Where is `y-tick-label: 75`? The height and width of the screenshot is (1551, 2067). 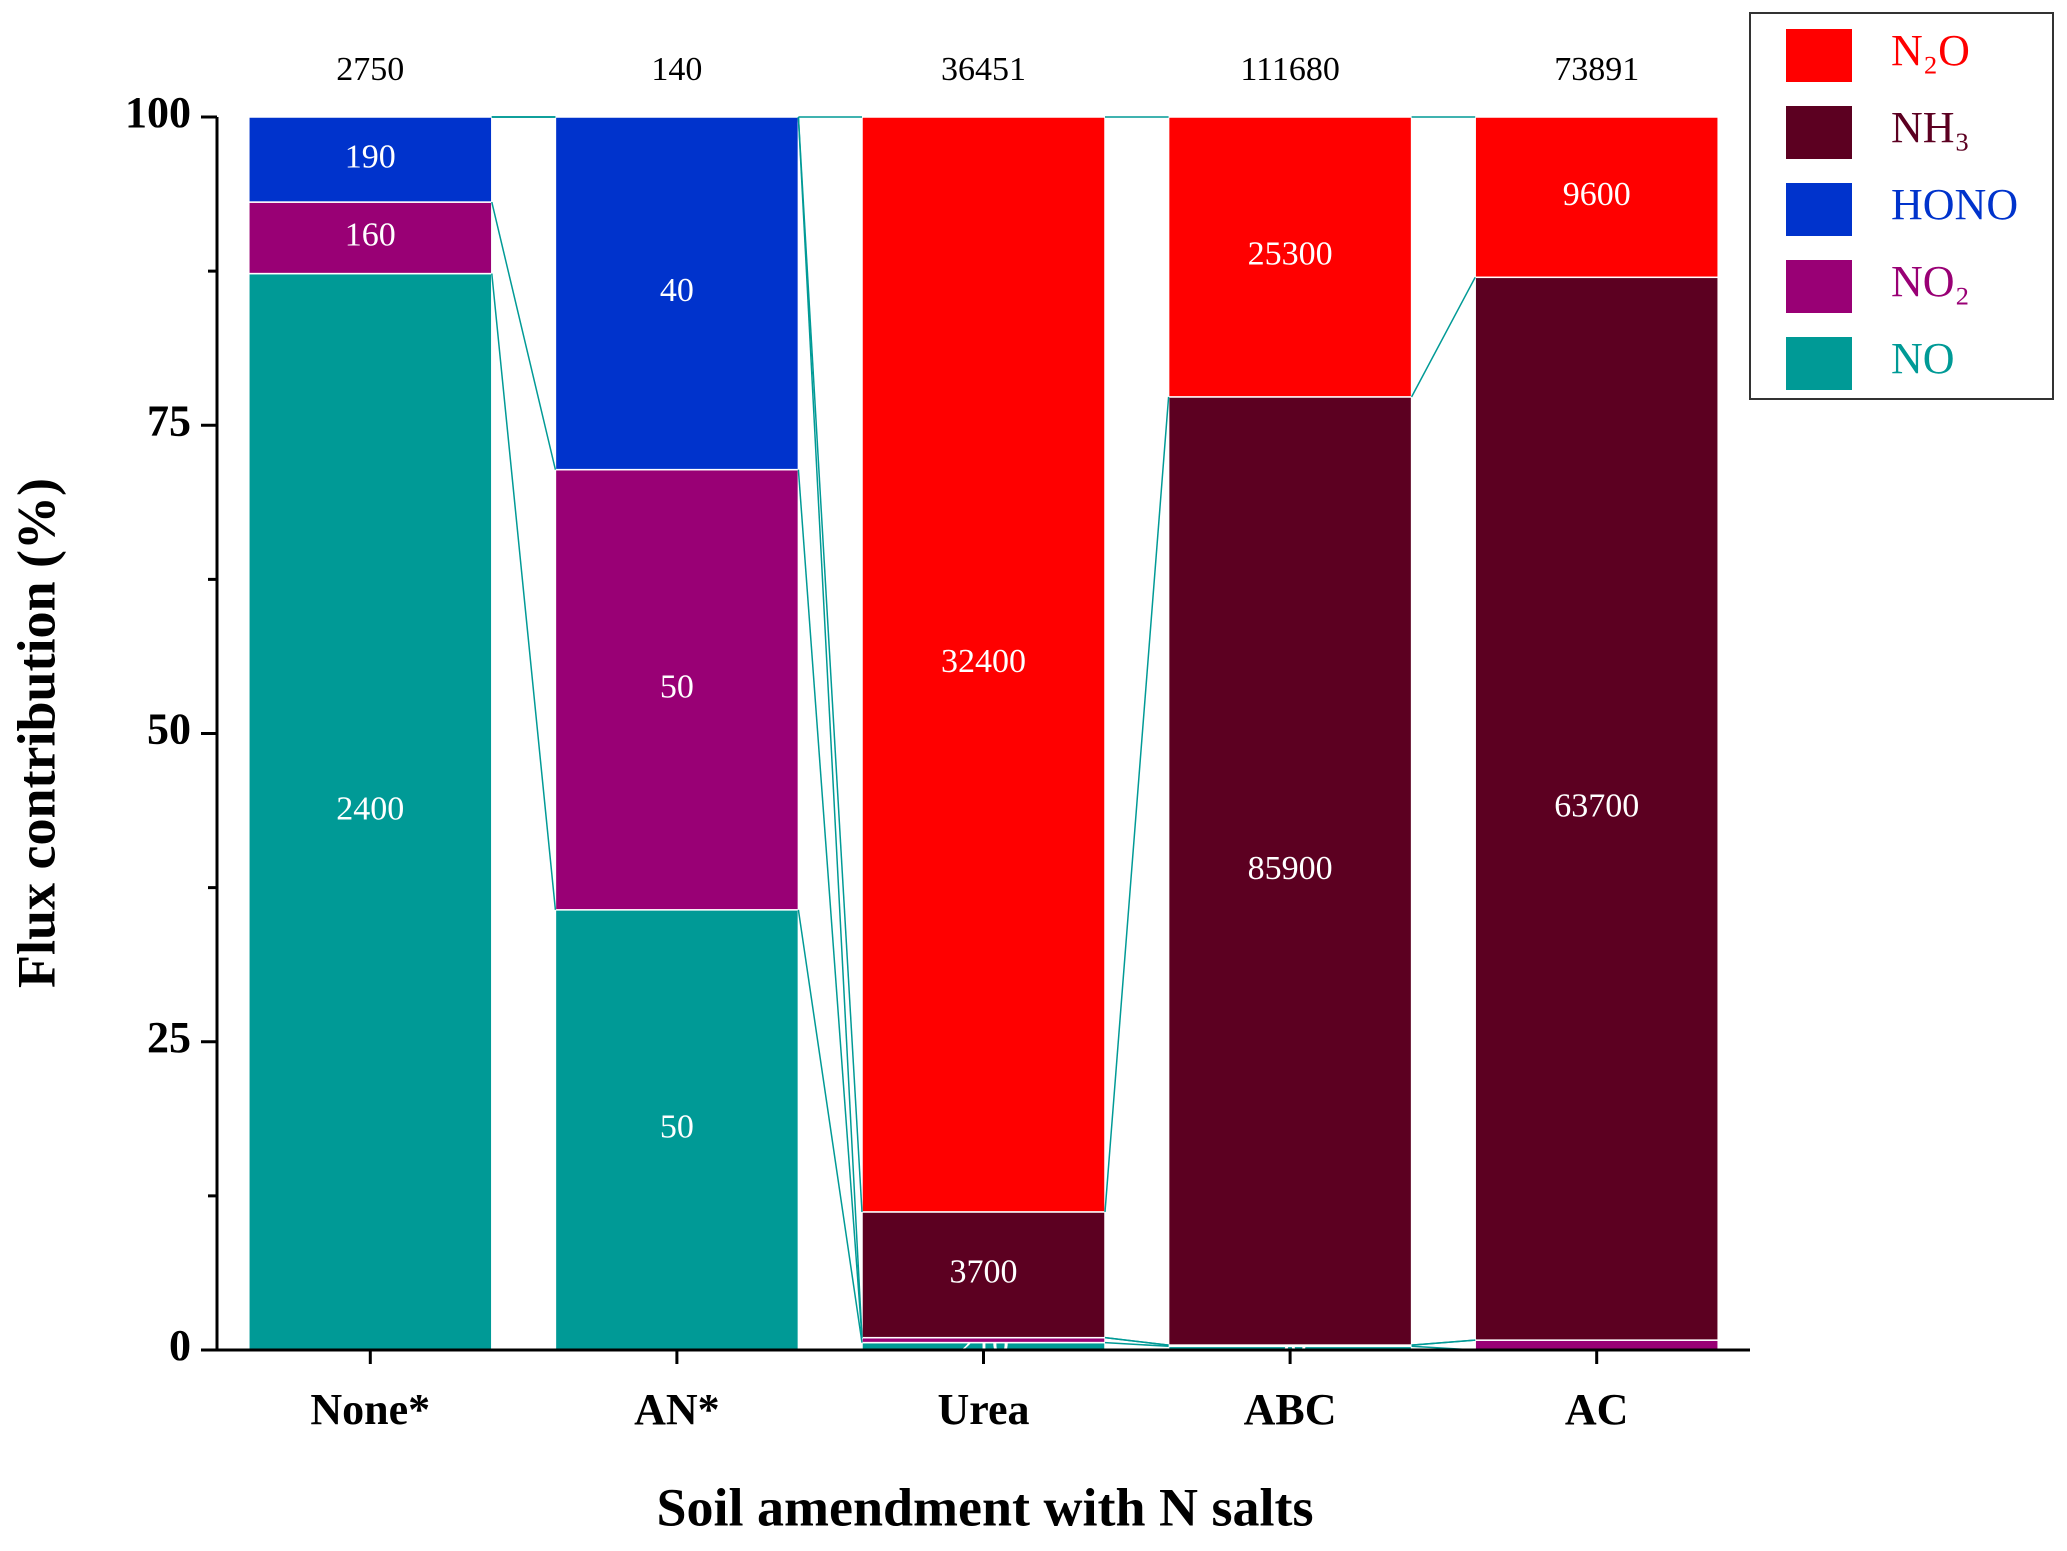 y-tick-label: 75 is located at coordinates (169, 420).